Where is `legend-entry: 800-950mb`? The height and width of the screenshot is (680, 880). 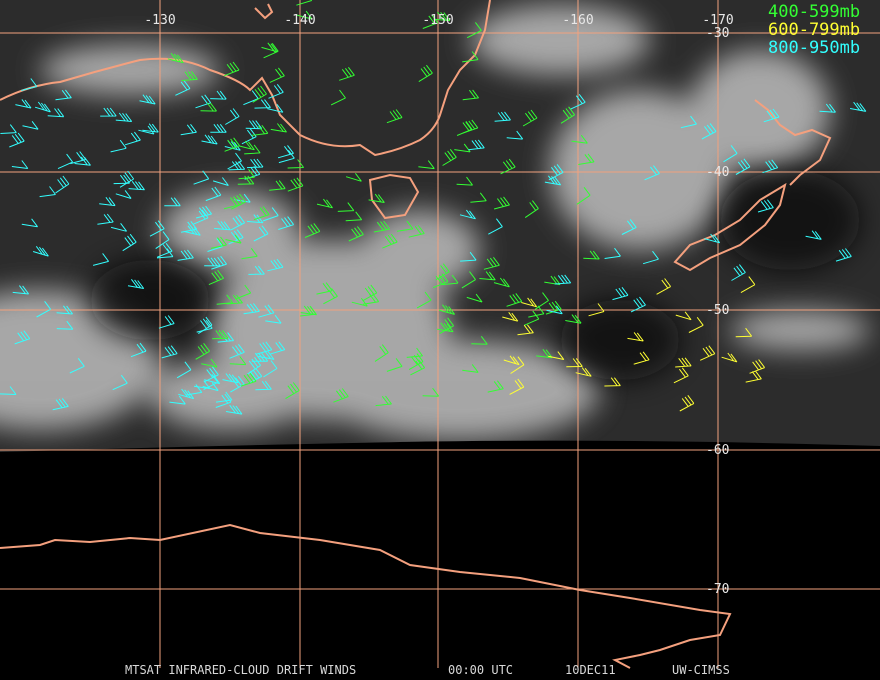
legend-entry: 800-950mb is located at coordinates (814, 48).